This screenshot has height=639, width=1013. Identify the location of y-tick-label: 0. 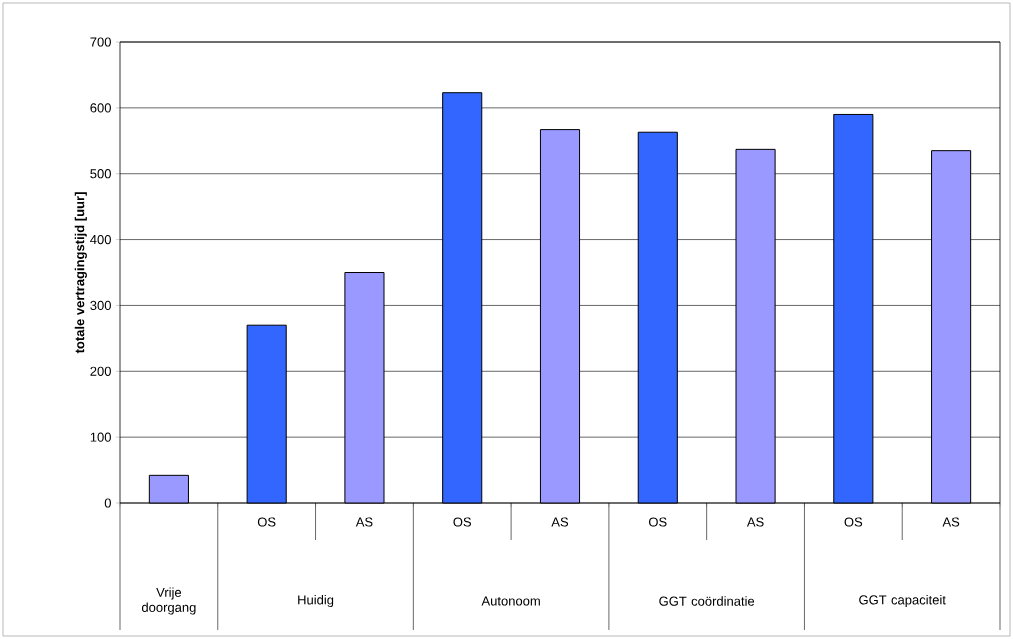
(107, 503).